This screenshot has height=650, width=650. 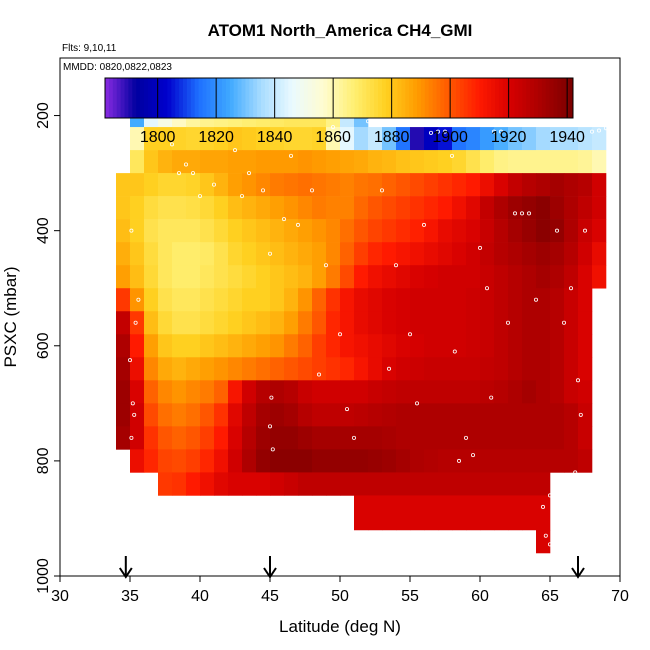 I want to click on colorbar: 1800 1820 1840 1860 1880 1900 1920 1940, so click(x=344, y=111).